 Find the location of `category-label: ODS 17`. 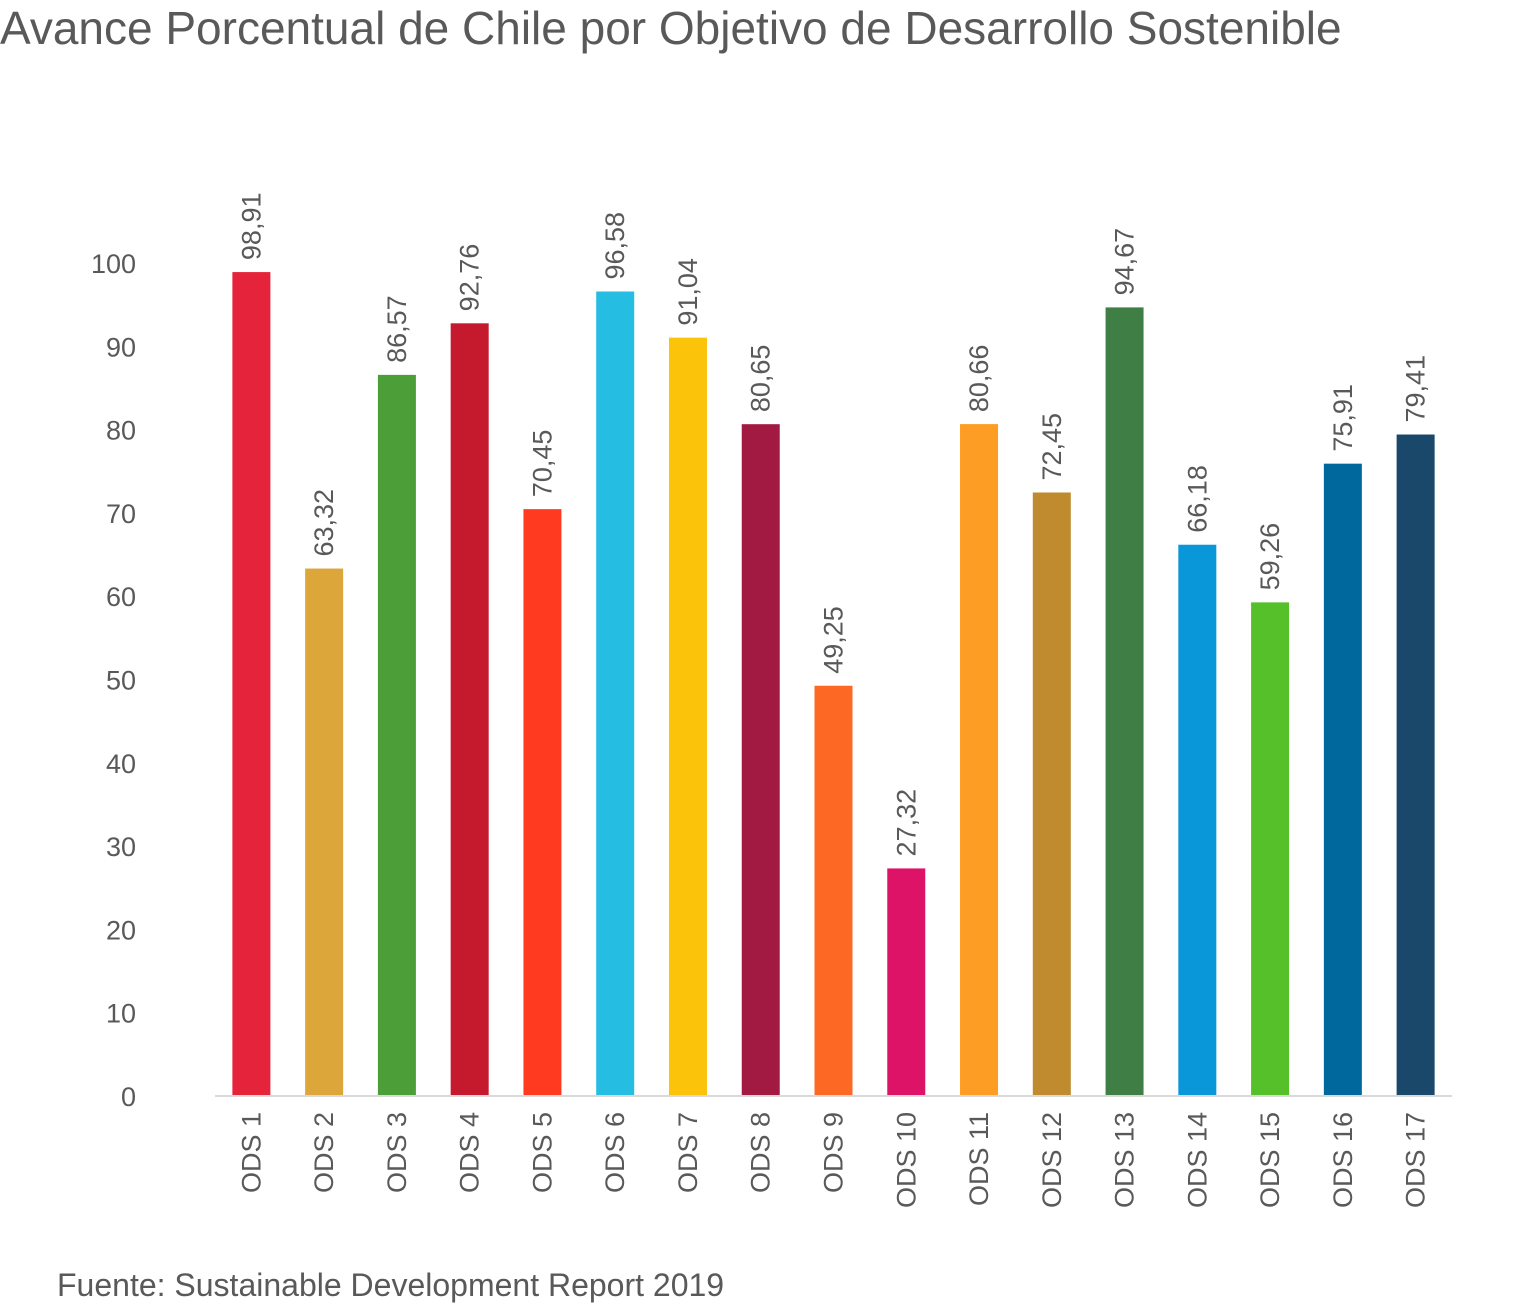

category-label: ODS 17 is located at coordinates (1416, 1160).